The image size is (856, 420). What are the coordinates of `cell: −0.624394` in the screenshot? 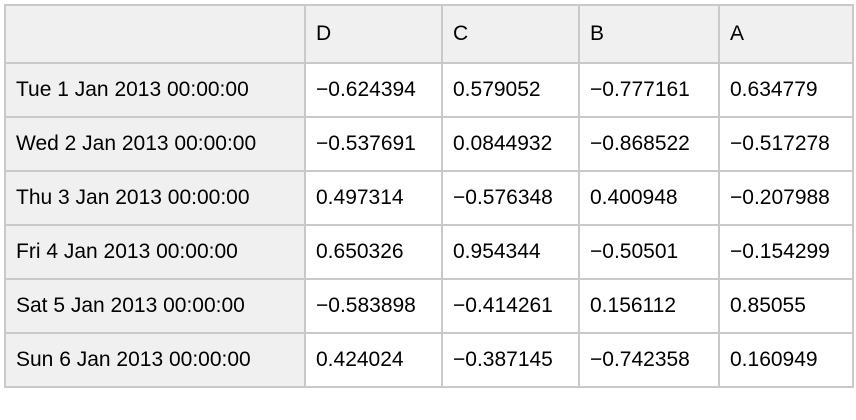 It's located at (373, 90).